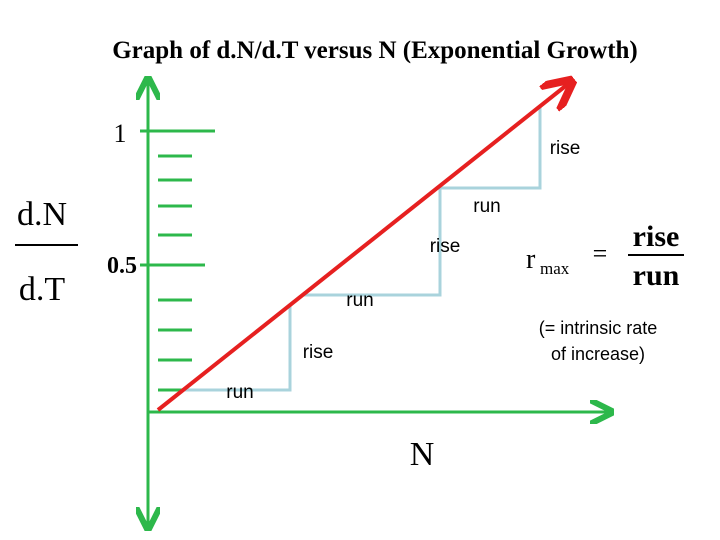 This screenshot has width=720, height=540. Describe the element at coordinates (42, 289) in the screenshot. I see `y-label-bottom: d.T` at that location.